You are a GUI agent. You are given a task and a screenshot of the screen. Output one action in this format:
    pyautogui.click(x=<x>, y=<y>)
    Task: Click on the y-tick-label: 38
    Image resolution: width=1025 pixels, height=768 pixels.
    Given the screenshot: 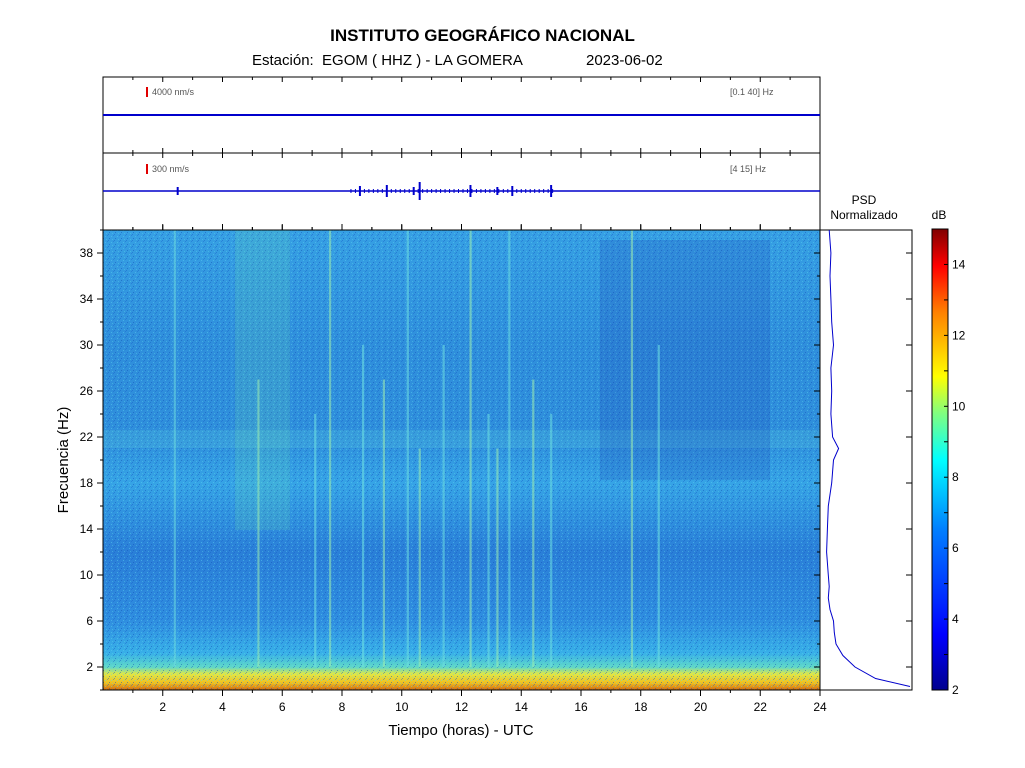 What is the action you would take?
    pyautogui.click(x=87, y=253)
    